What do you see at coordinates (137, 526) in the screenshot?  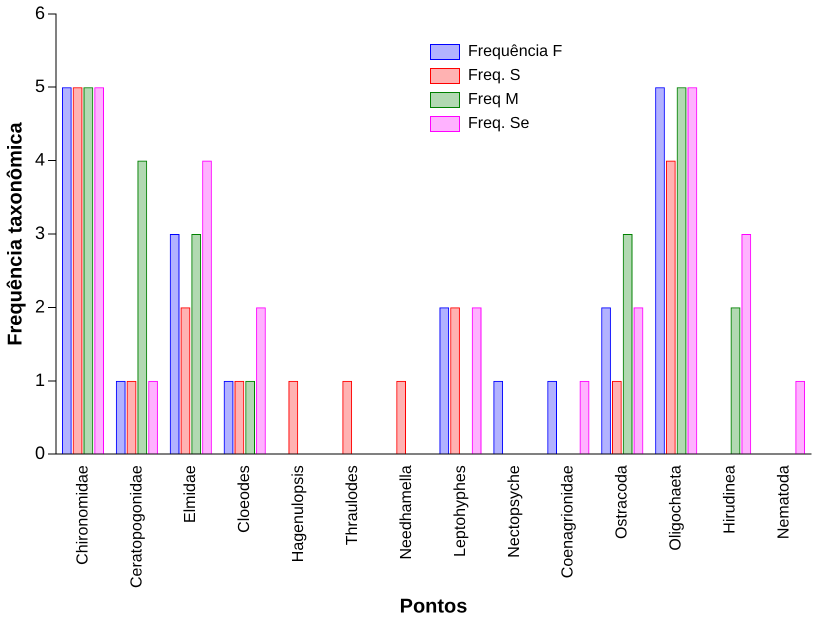 I see `x-tick-label: Ceratopogonidae` at bounding box center [137, 526].